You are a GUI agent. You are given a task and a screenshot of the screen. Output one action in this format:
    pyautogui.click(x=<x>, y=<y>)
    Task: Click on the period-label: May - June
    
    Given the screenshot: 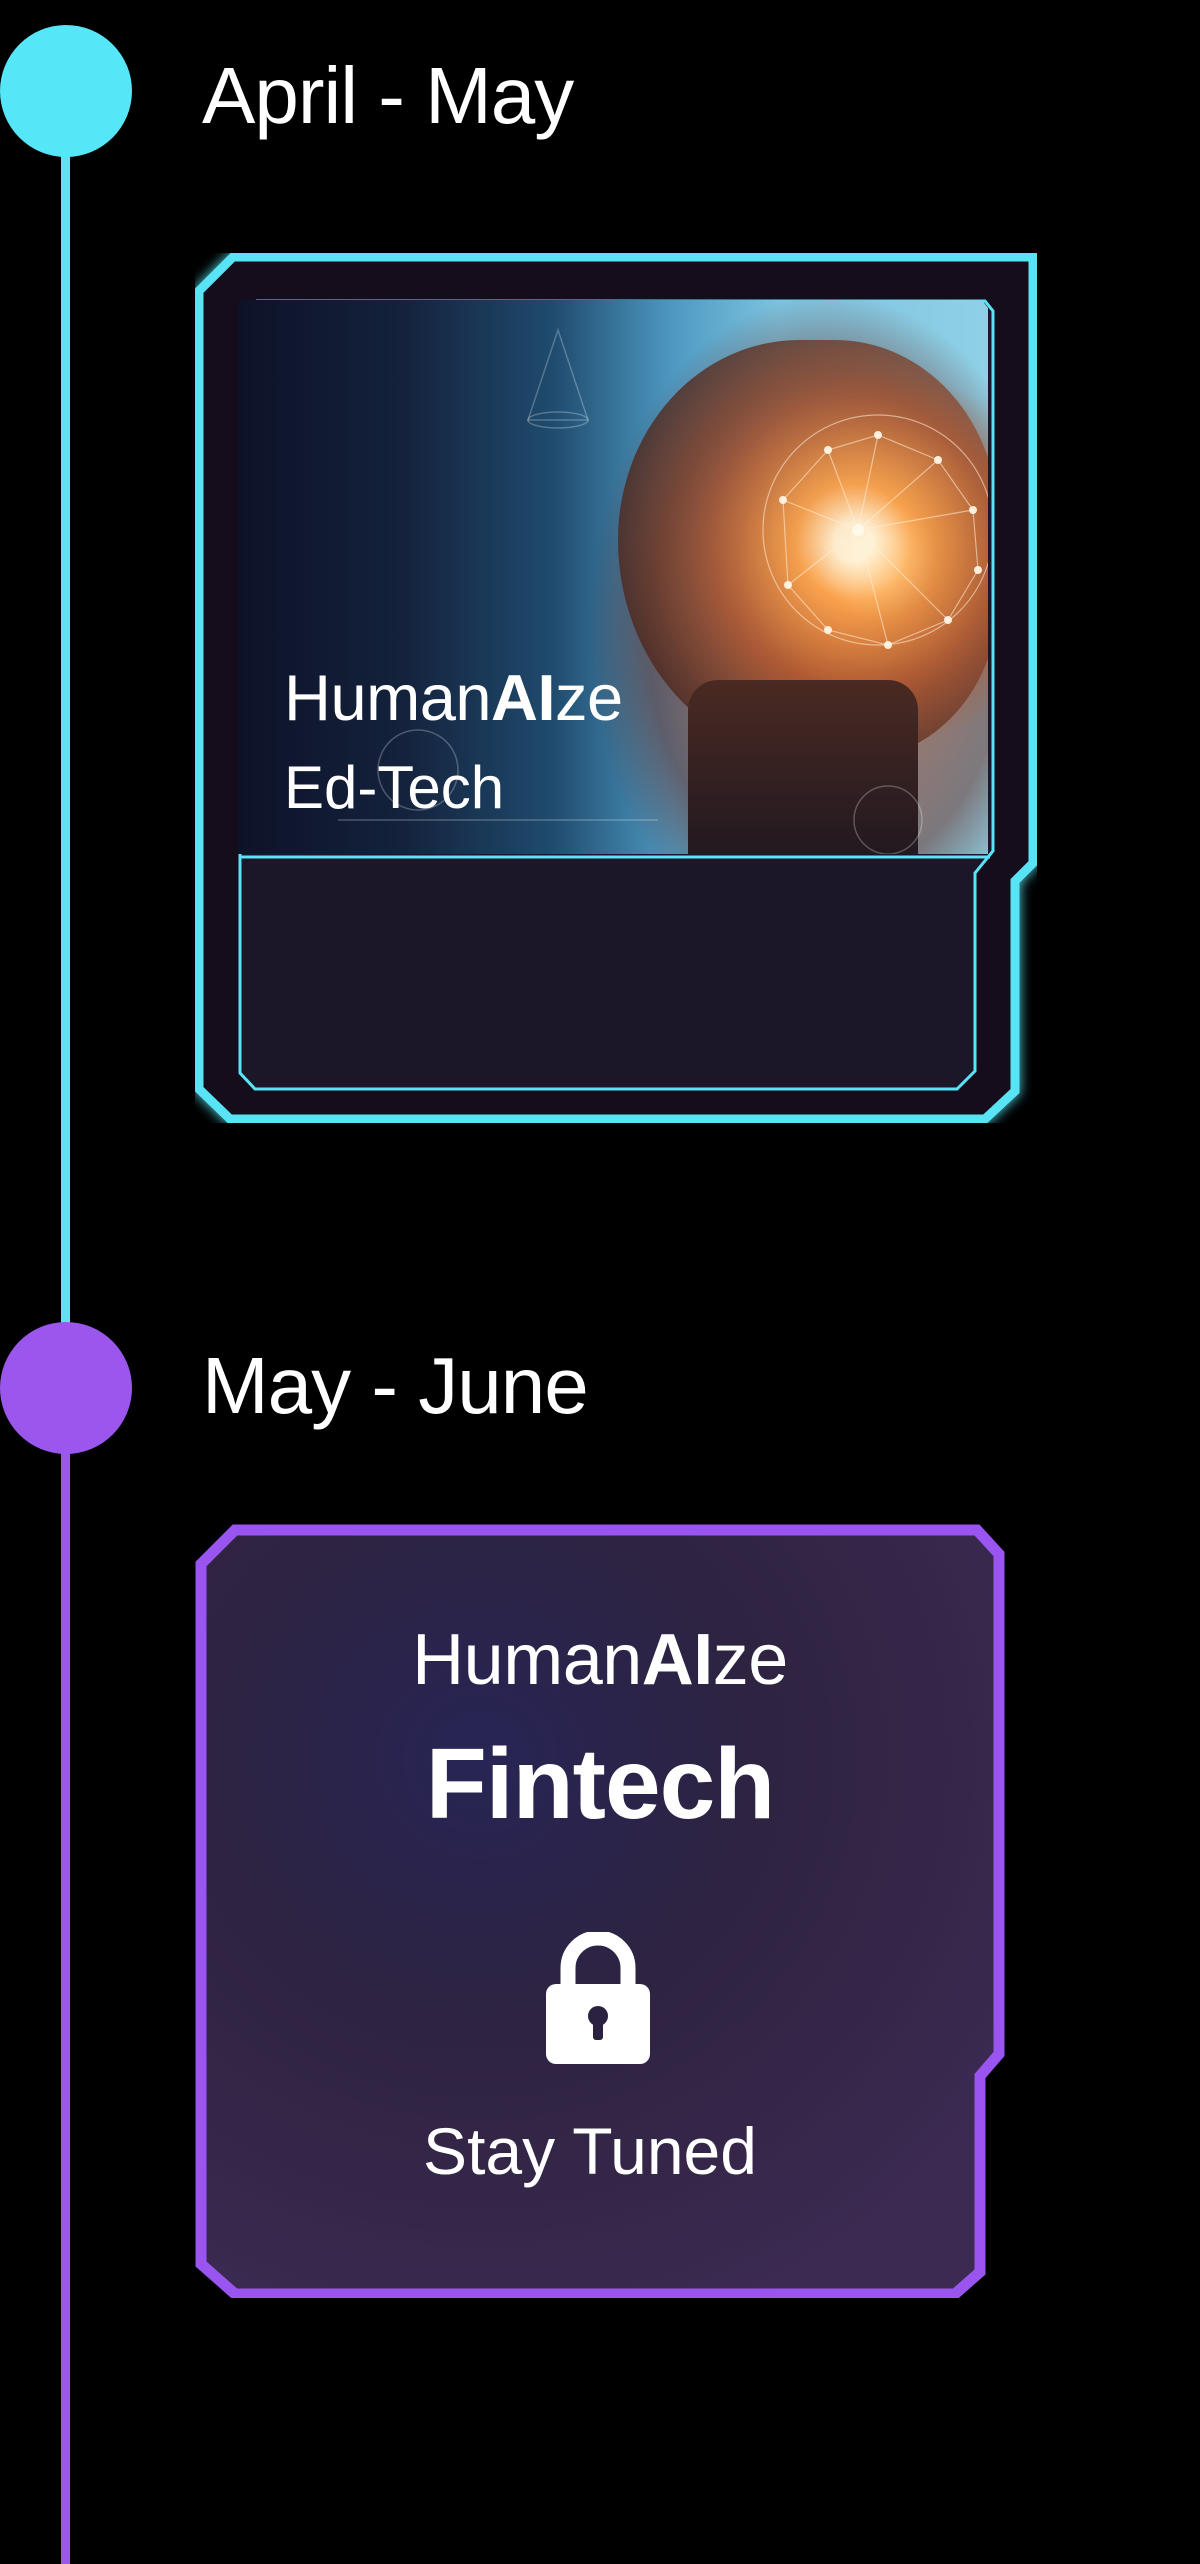 What is the action you would take?
    pyautogui.click(x=395, y=1385)
    